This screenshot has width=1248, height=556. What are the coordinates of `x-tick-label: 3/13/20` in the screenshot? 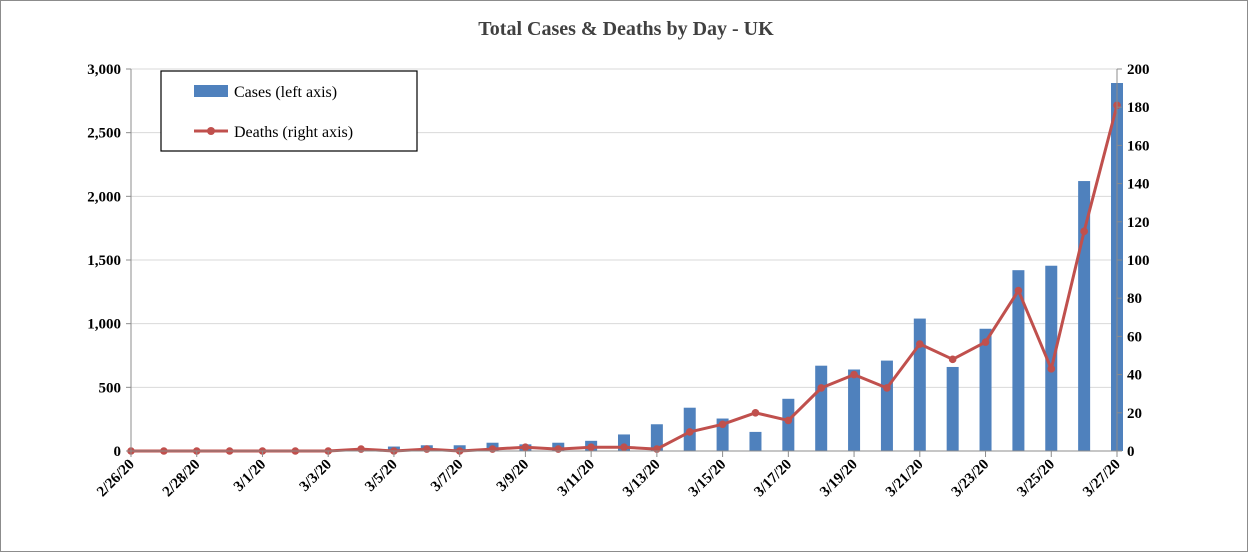 It's located at (642, 479).